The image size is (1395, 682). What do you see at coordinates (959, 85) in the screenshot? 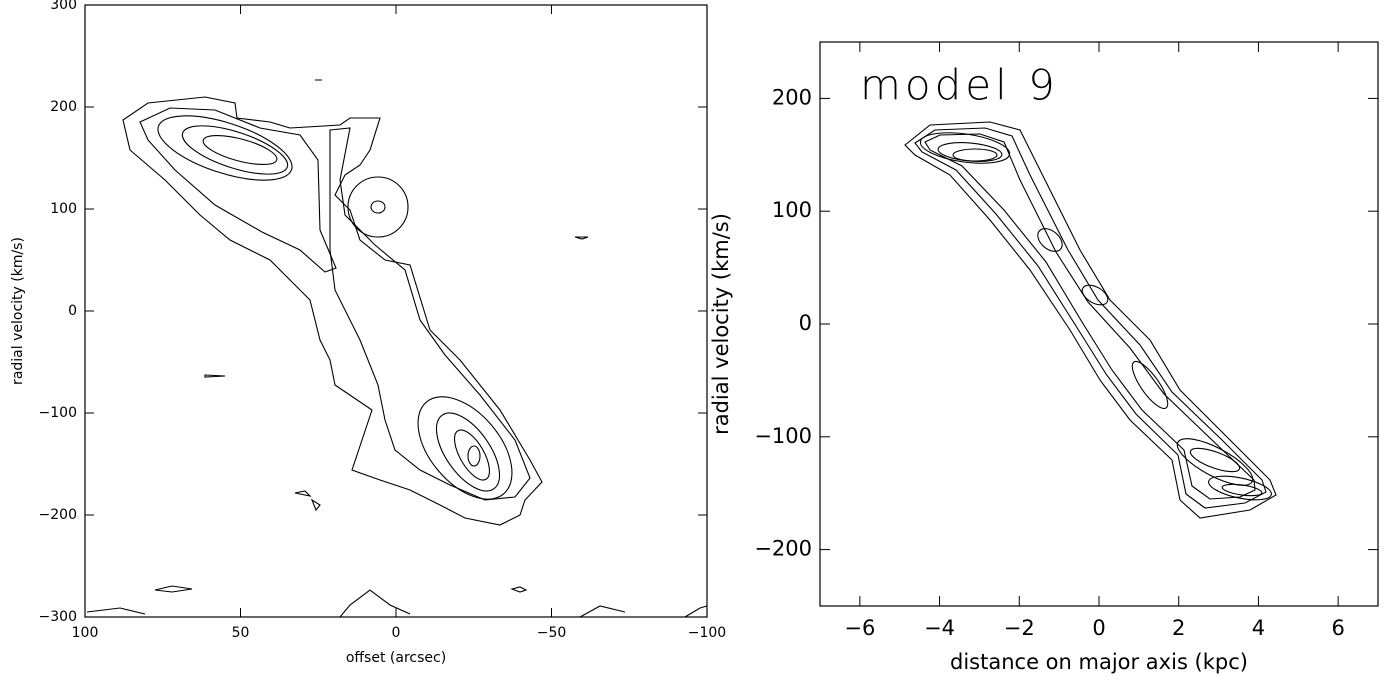
I see `annotation: model 9` at bounding box center [959, 85].